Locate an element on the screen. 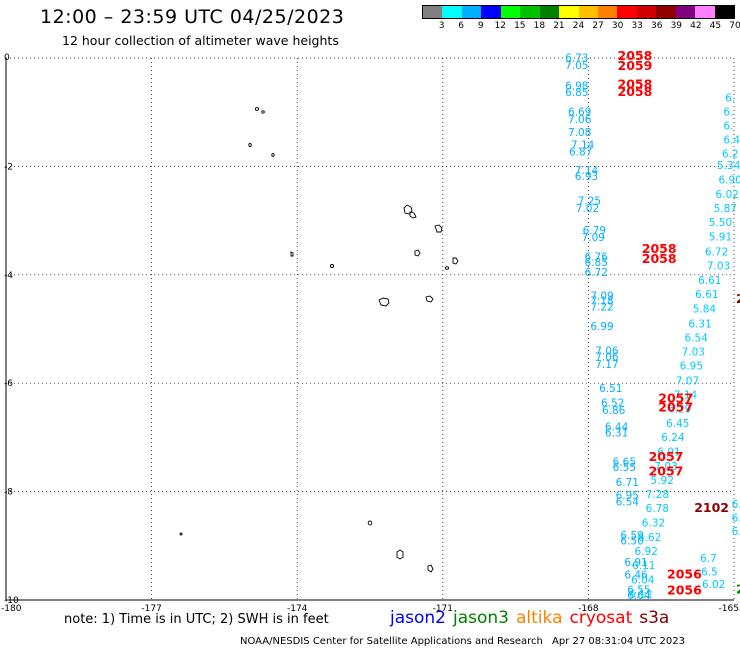 The width and height of the screenshot is (740, 650). legend-jason2: jason2 is located at coordinates (418, 618).